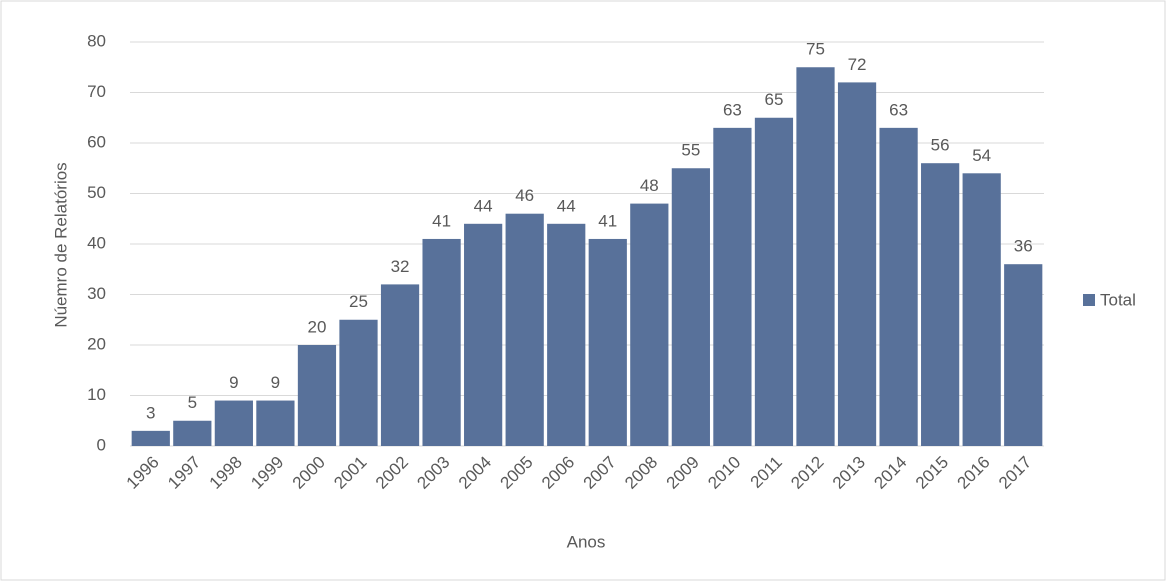 The width and height of the screenshot is (1168, 583). What do you see at coordinates (358, 301) in the screenshot?
I see `data-label: 25` at bounding box center [358, 301].